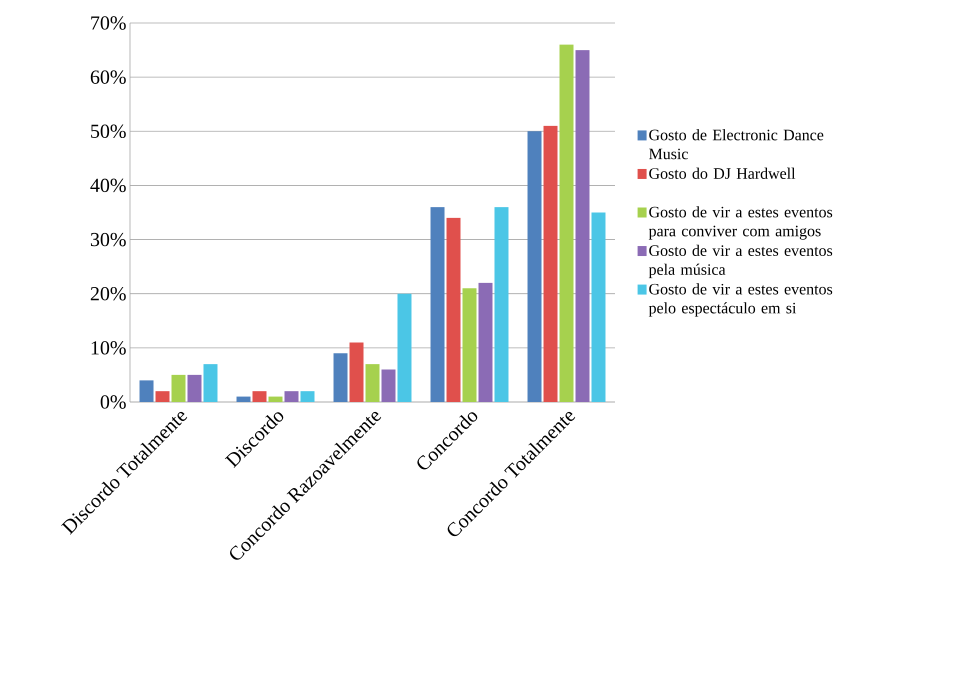  What do you see at coordinates (108, 239) in the screenshot?
I see `y-tick-label: 30%` at bounding box center [108, 239].